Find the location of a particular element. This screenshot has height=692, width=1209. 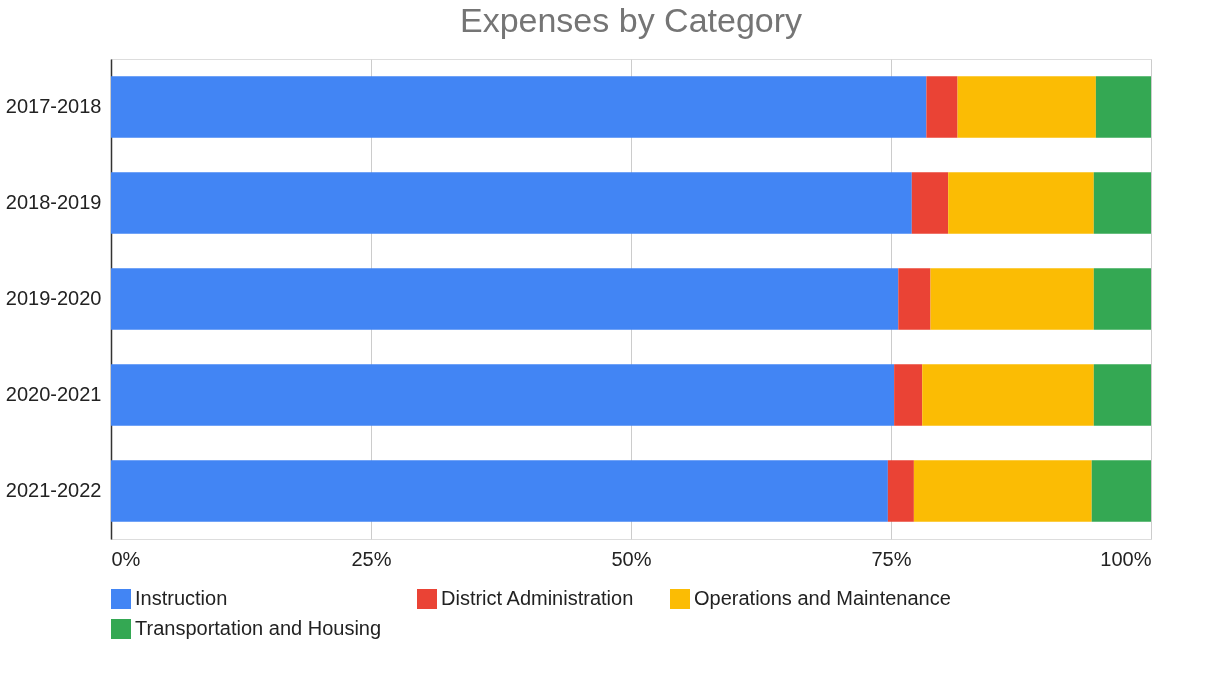

y-tick-label: 2019-2020 is located at coordinates (53, 298).